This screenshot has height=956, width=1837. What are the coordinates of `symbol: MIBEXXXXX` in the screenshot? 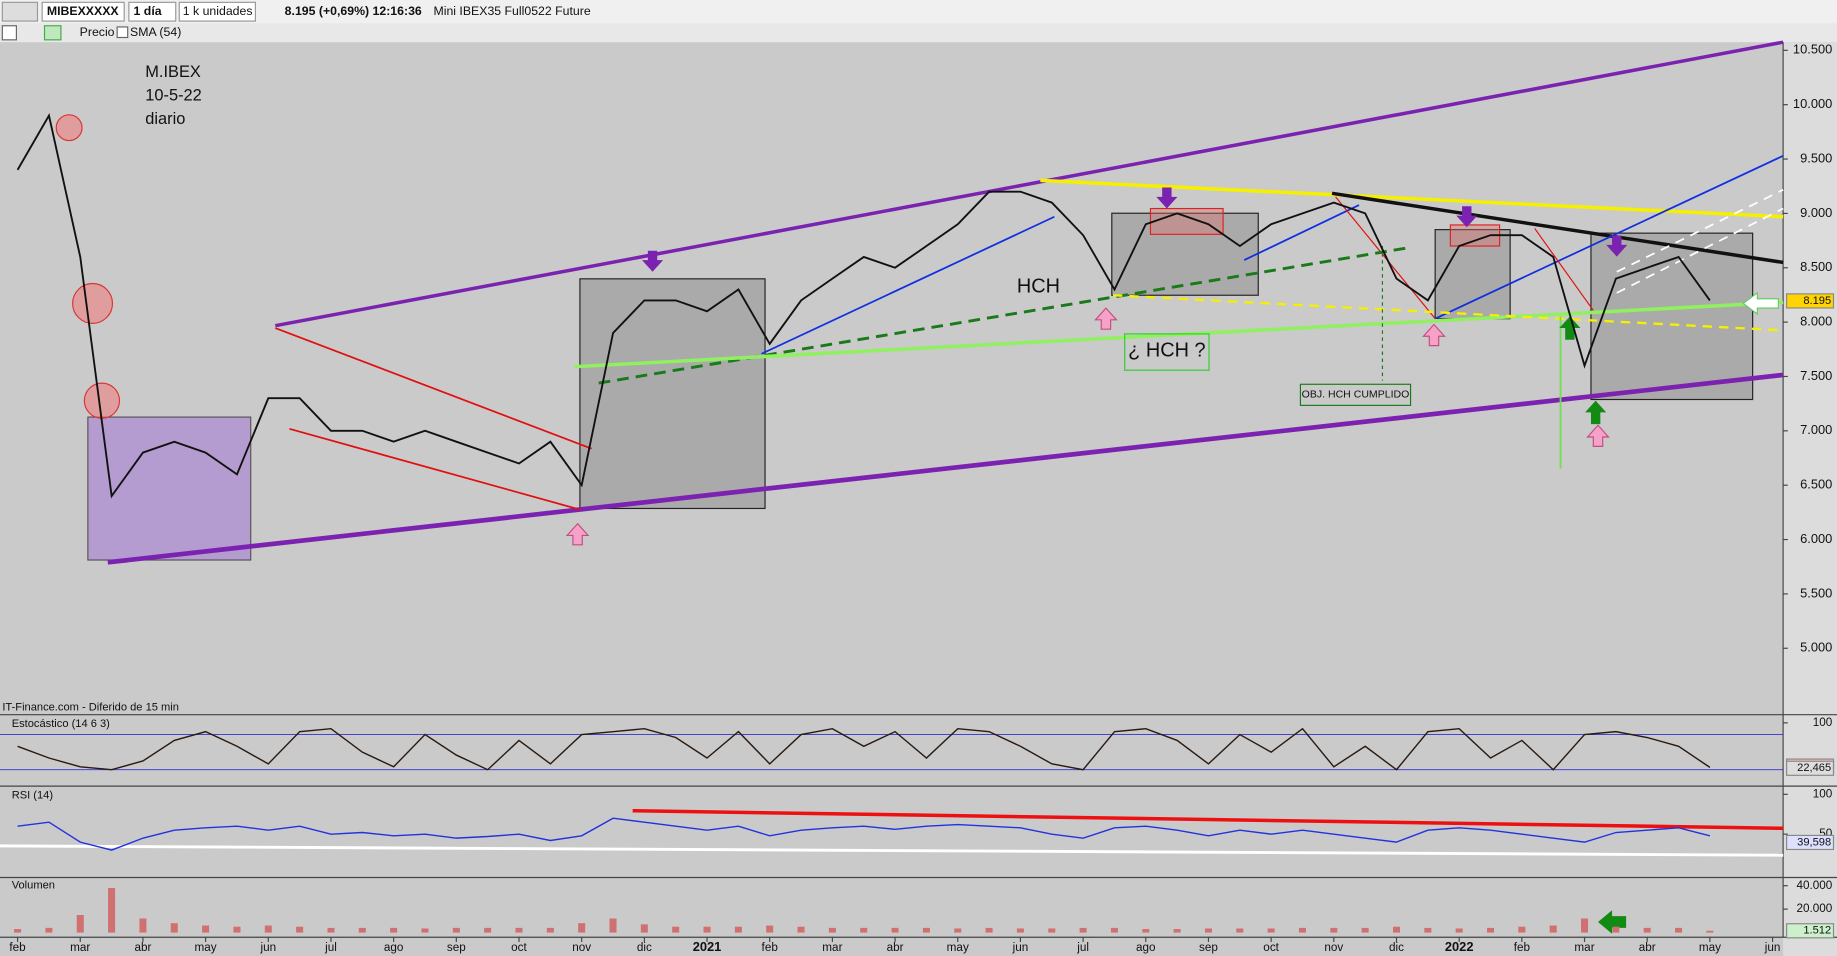 It's located at (83, 11).